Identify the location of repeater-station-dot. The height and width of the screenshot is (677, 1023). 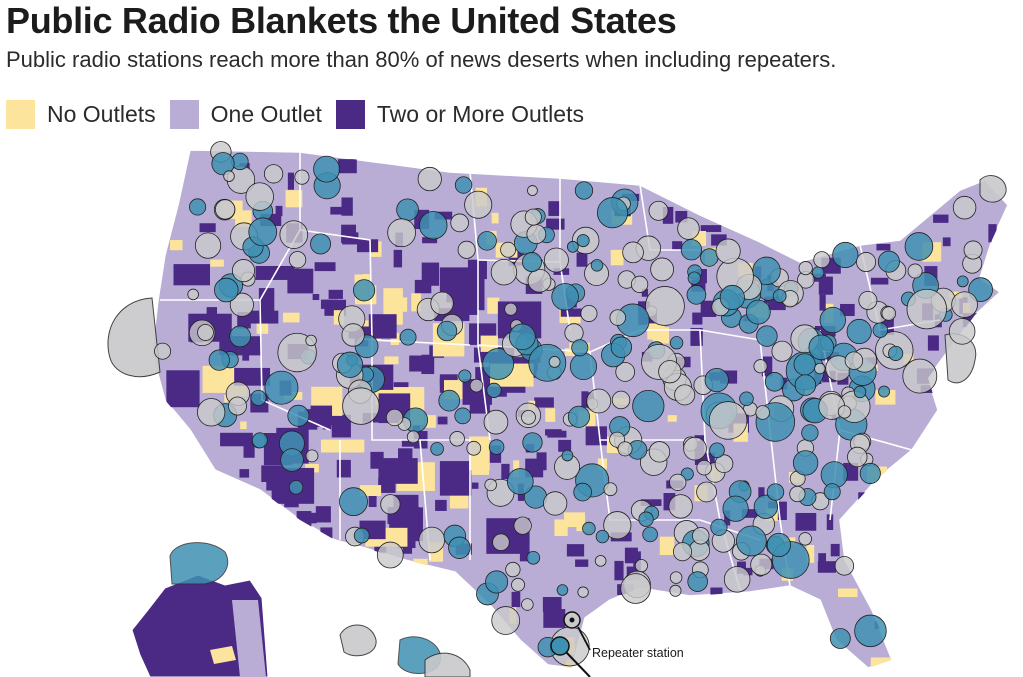
(572, 620).